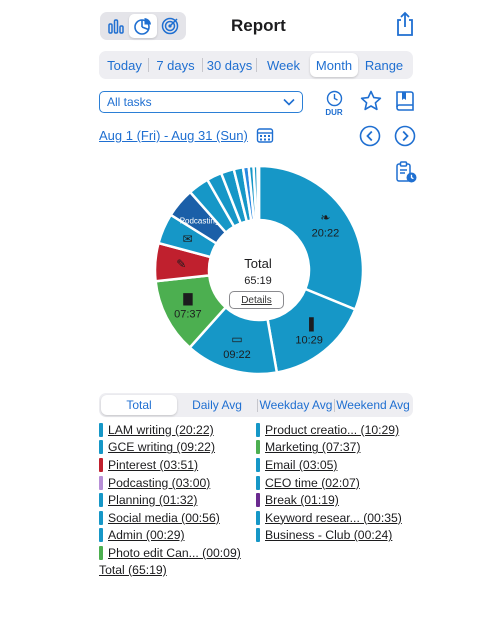  Describe the element at coordinates (162, 447) in the screenshot. I see `legend-item-label: GCE writing (09:22)` at that location.